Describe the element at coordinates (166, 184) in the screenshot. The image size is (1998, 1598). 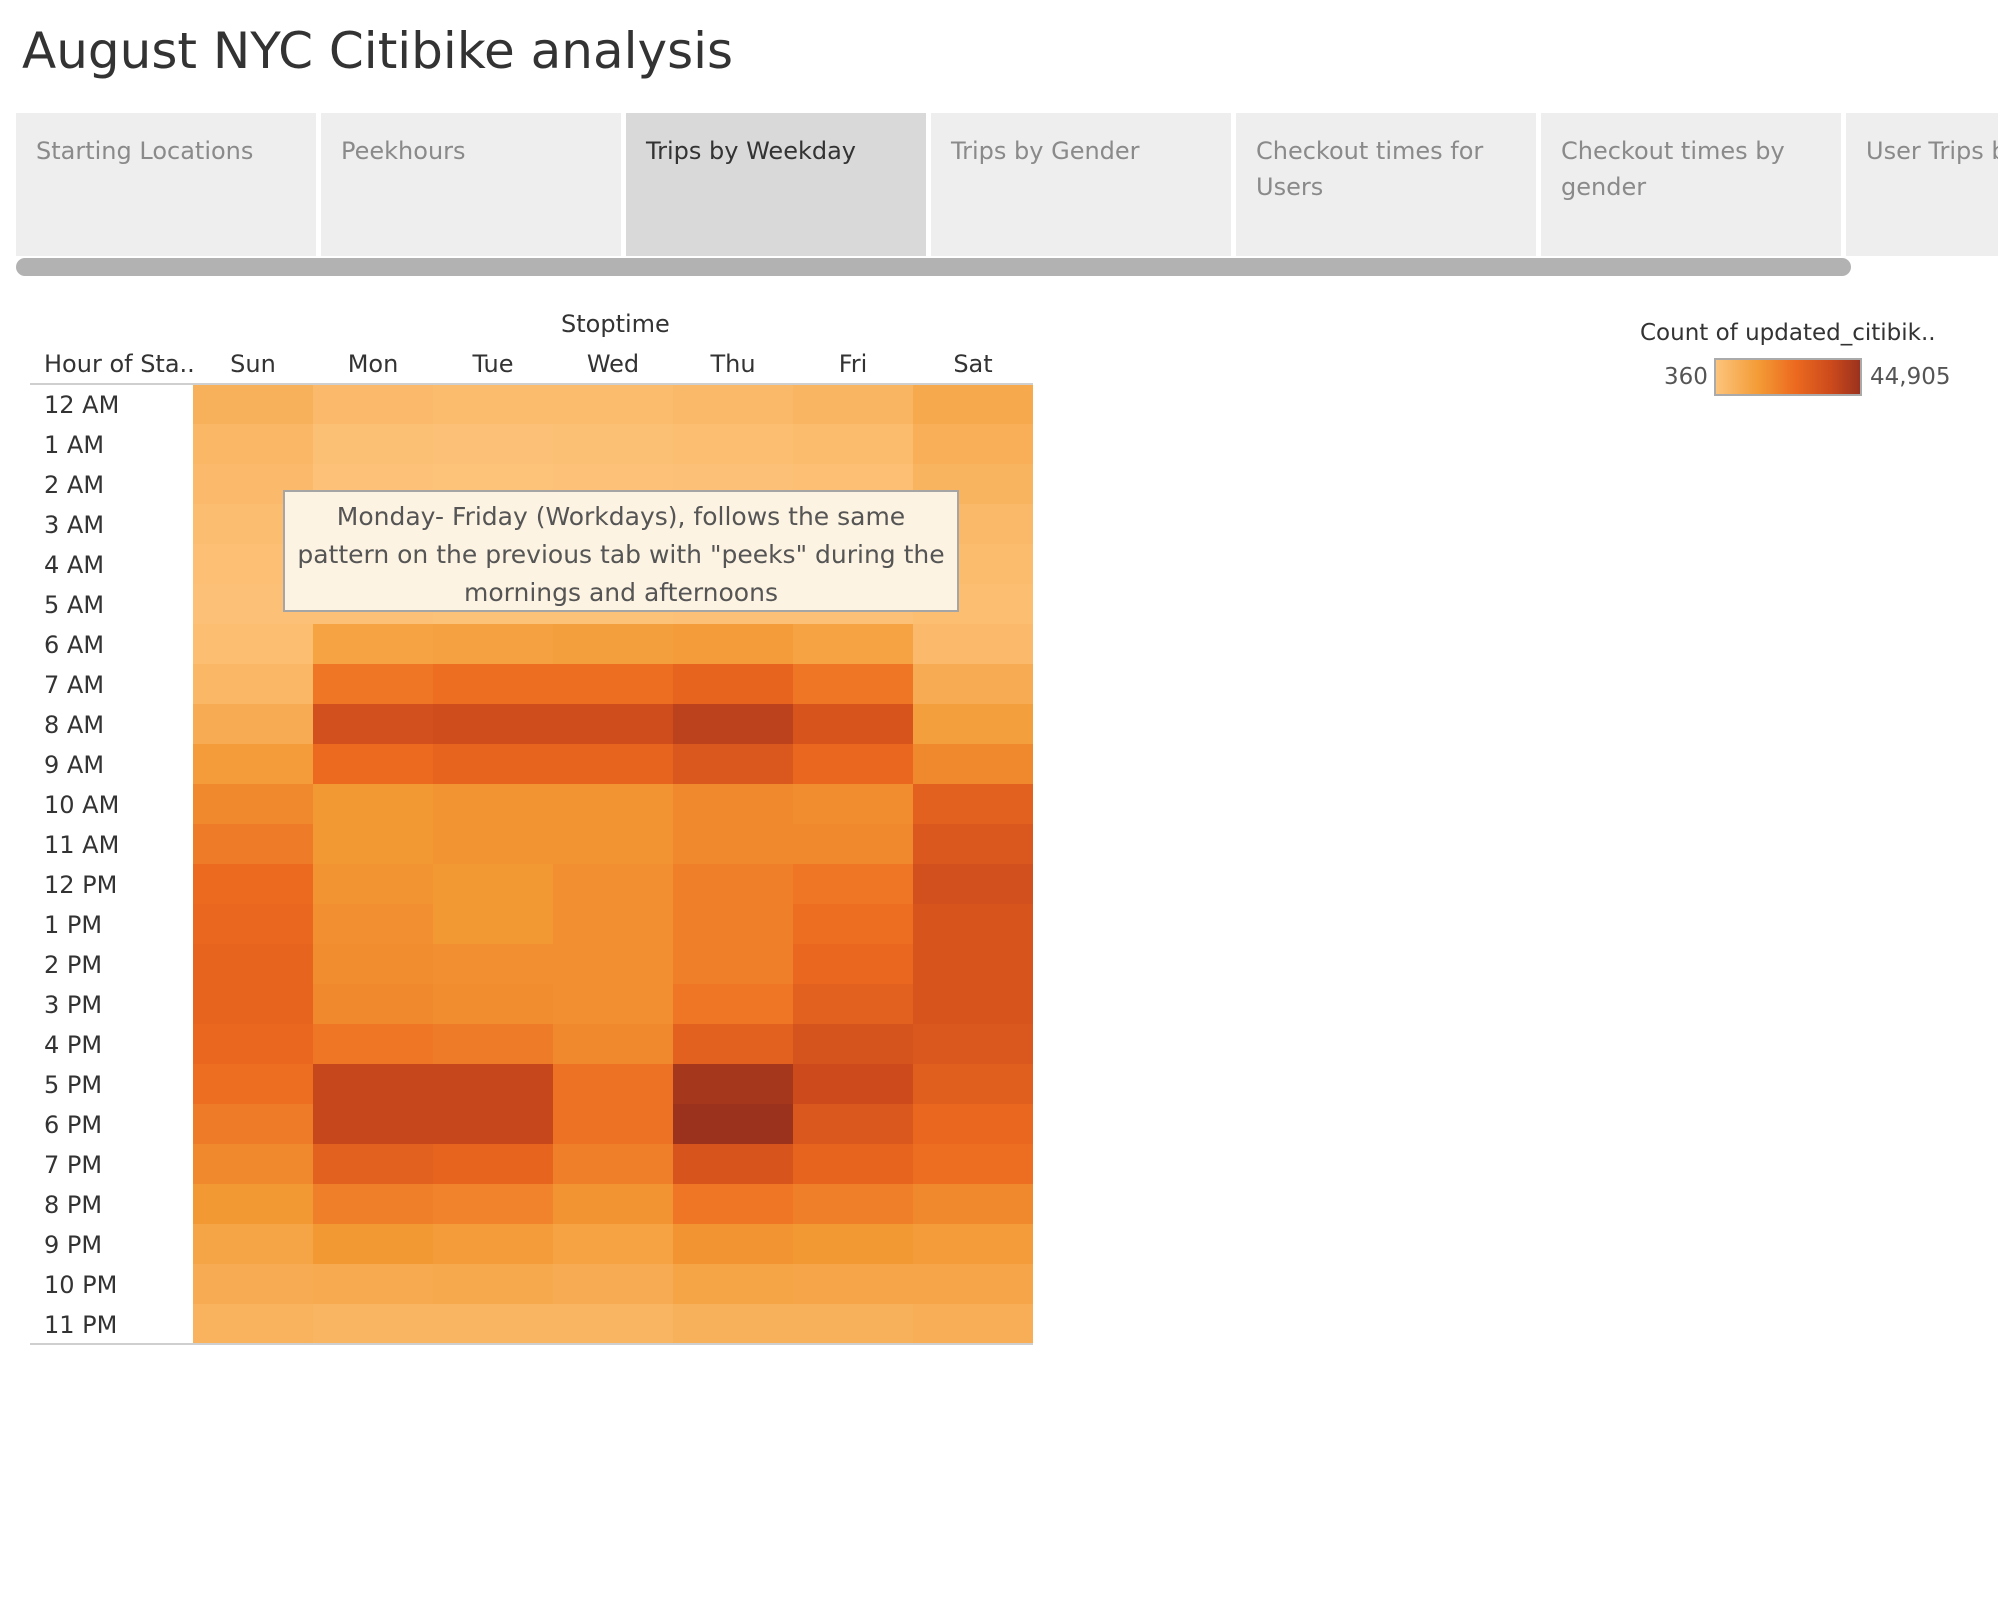
I see `tab-starting-locations: Starting Locations` at that location.